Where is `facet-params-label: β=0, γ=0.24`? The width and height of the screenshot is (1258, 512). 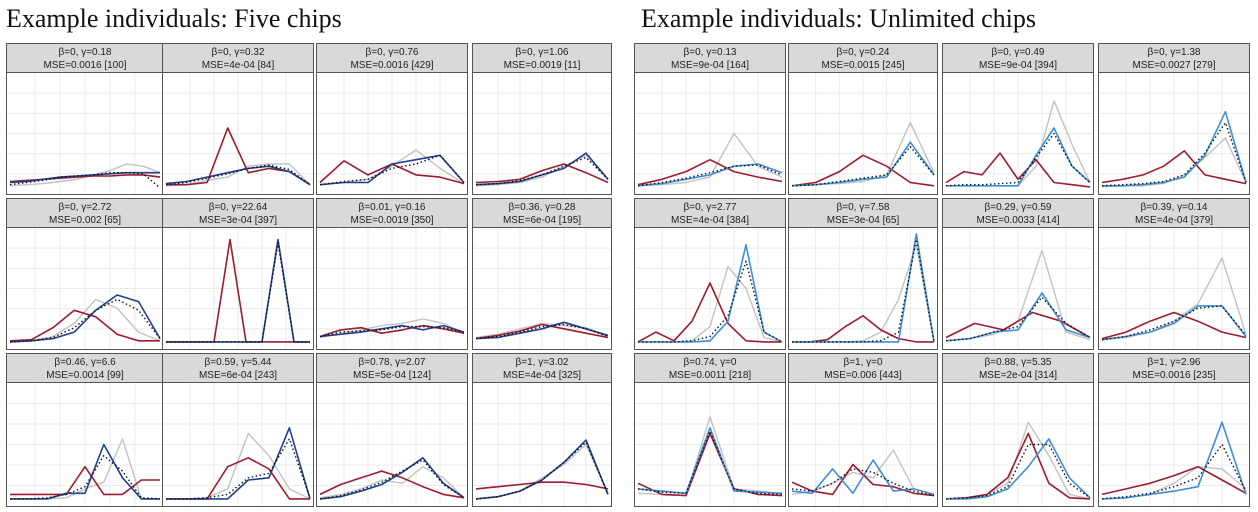
facet-params-label: β=0, γ=0.24 is located at coordinates (863, 52).